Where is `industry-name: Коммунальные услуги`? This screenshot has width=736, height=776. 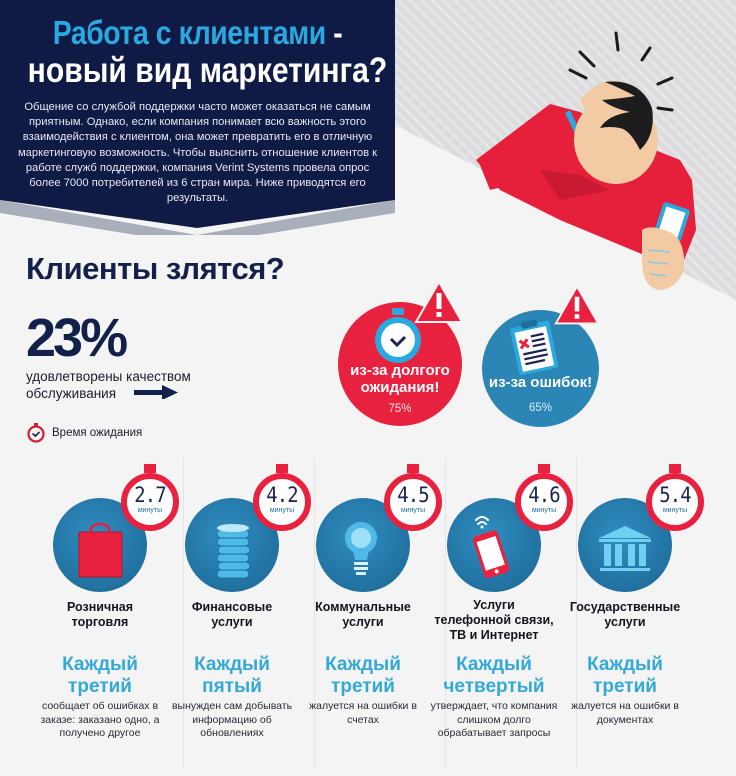
industry-name: Коммунальные услуги is located at coordinates (363, 614).